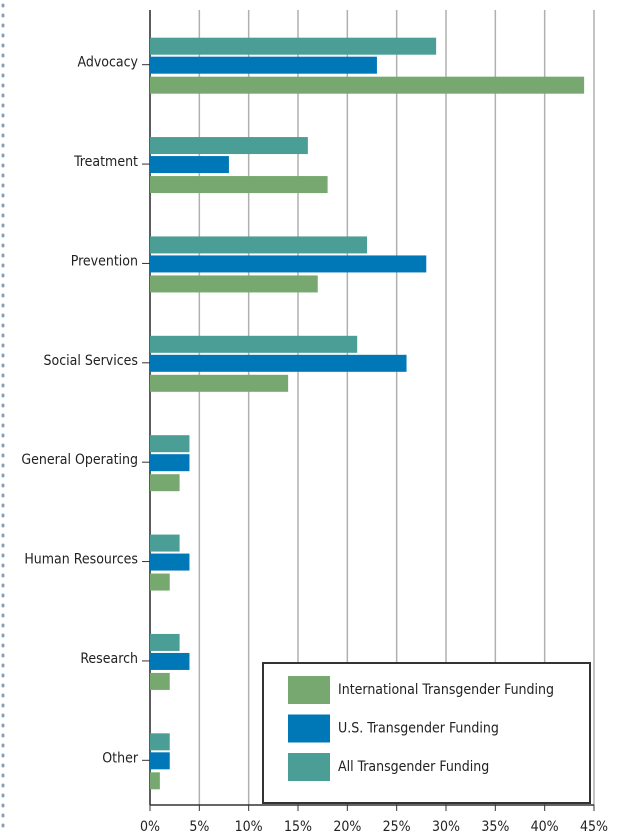  I want to click on y-tick-label: Prevention, so click(104, 261).